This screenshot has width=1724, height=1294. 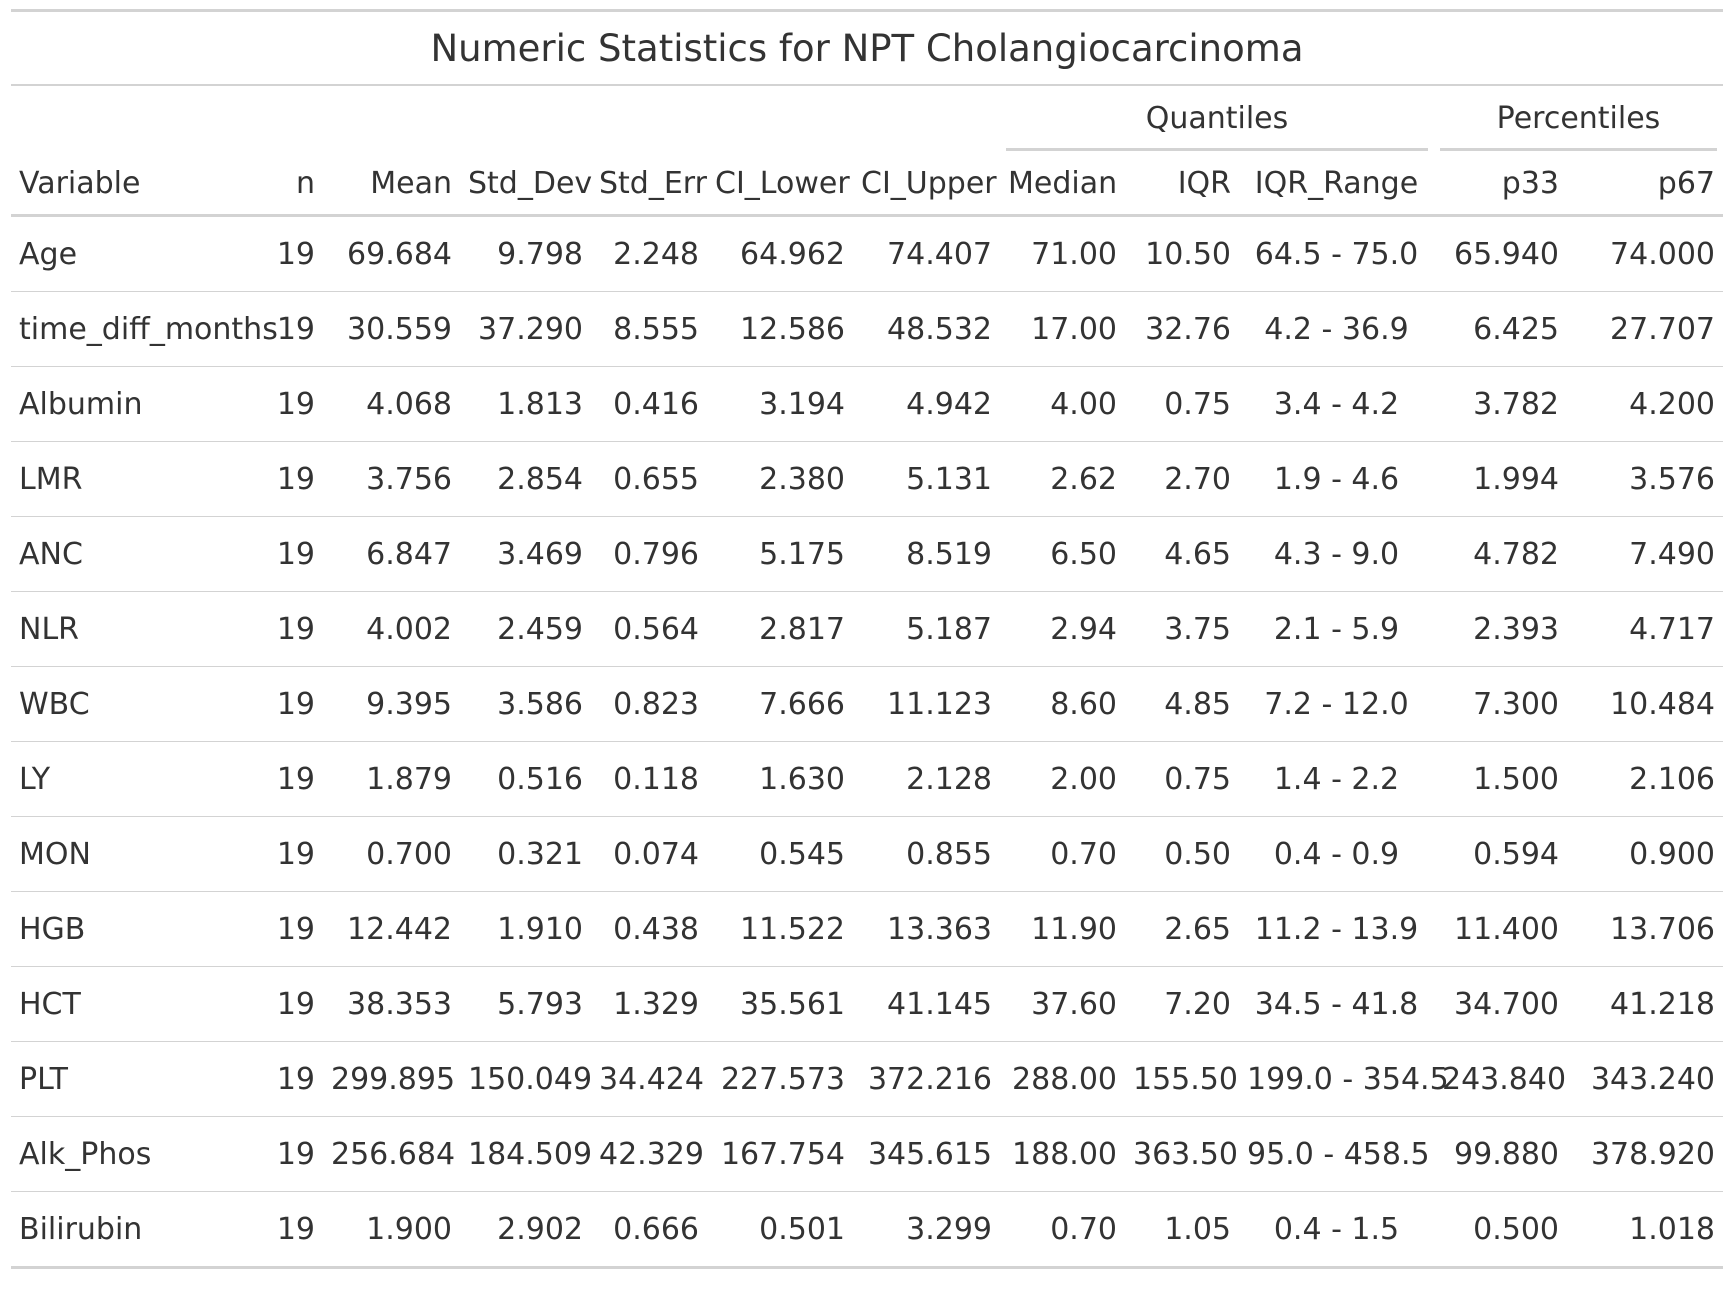 I want to click on cell-p33: 243.840, so click(x=1500, y=1079).